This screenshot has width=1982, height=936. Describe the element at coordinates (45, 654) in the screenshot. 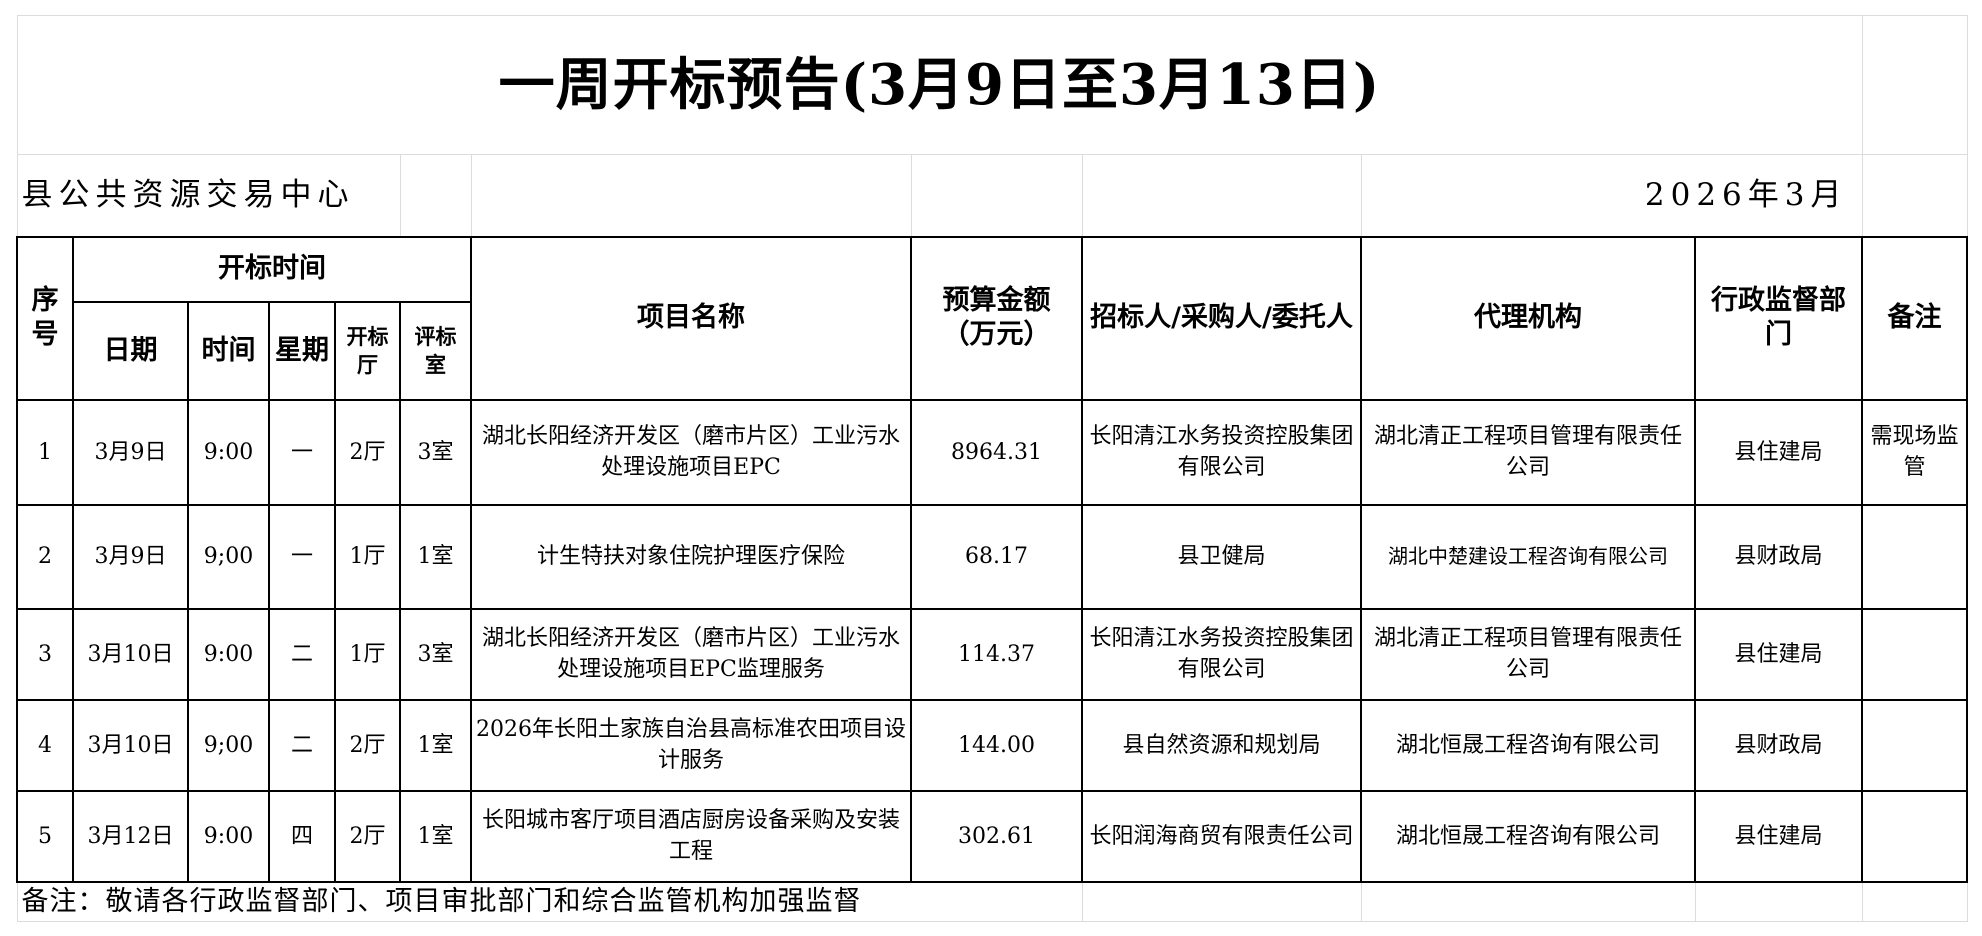

I see `cell-seq: 3` at that location.